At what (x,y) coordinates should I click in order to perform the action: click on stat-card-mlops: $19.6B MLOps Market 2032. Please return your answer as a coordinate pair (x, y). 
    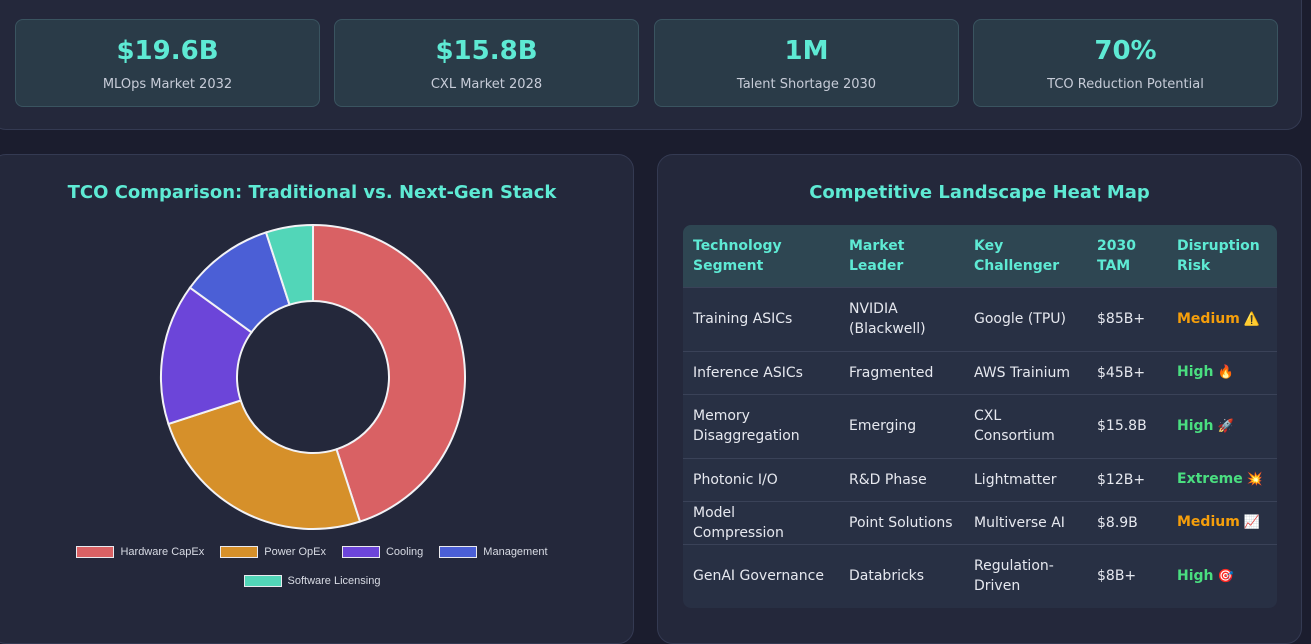
    Looking at the image, I should click on (167, 63).